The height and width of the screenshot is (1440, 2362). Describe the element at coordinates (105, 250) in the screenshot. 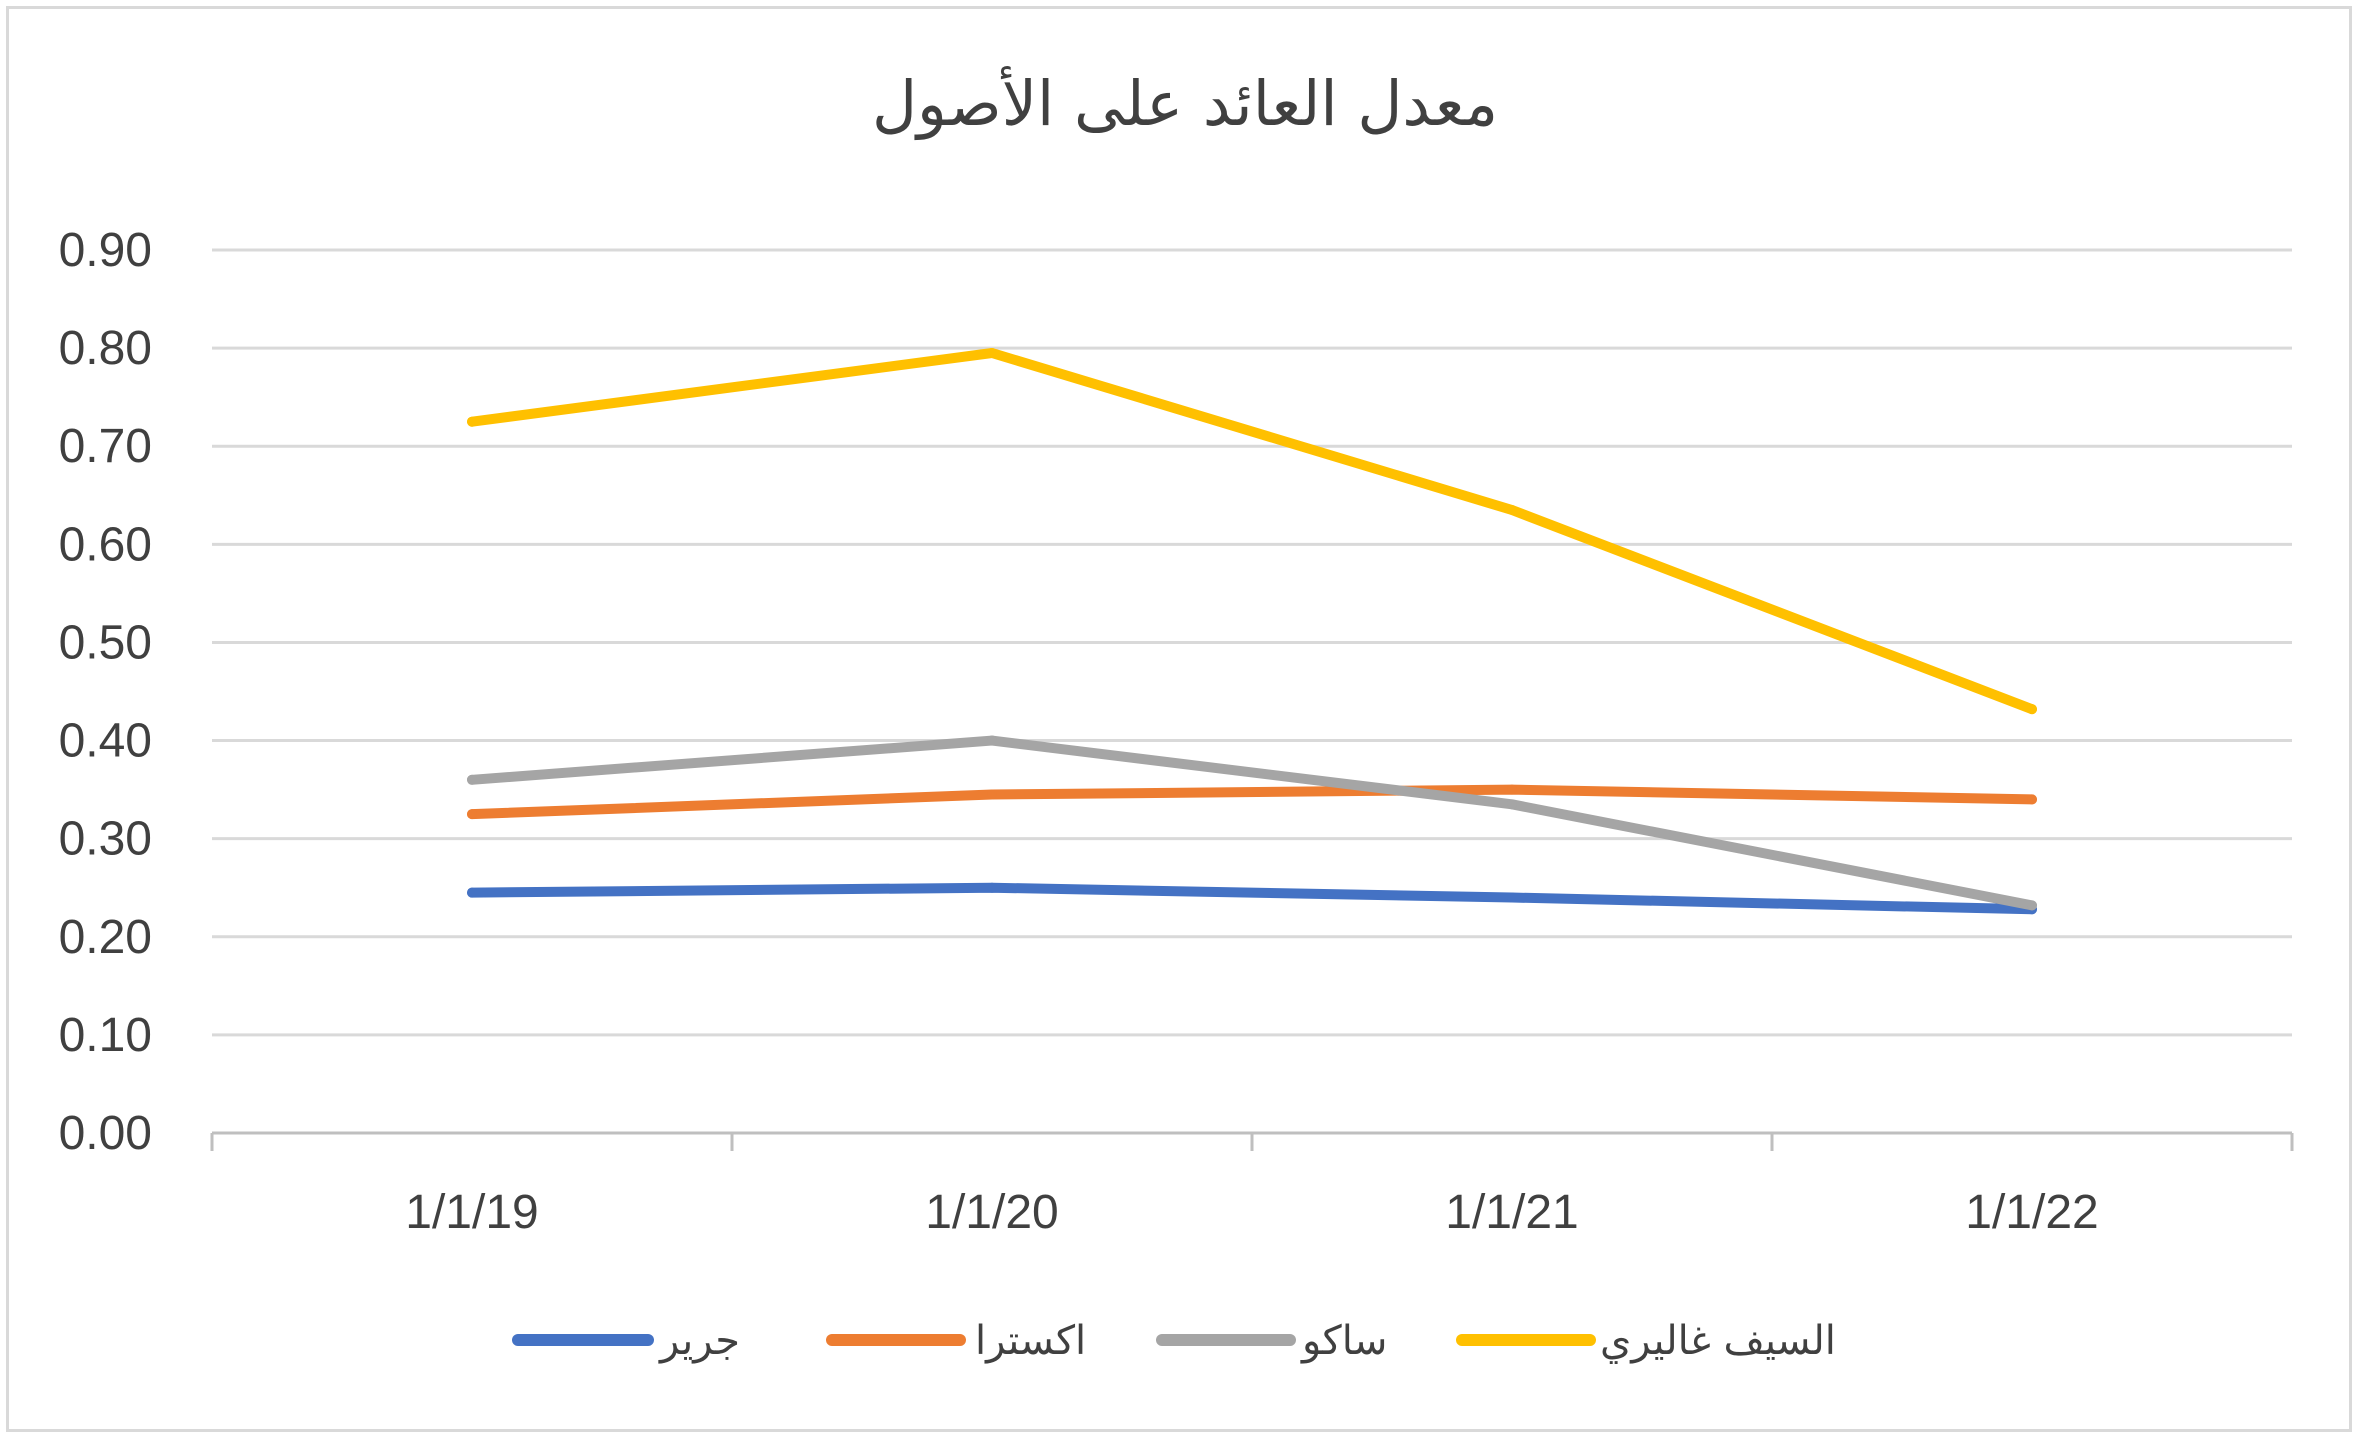

I see `y-tick-label: 0.90` at that location.